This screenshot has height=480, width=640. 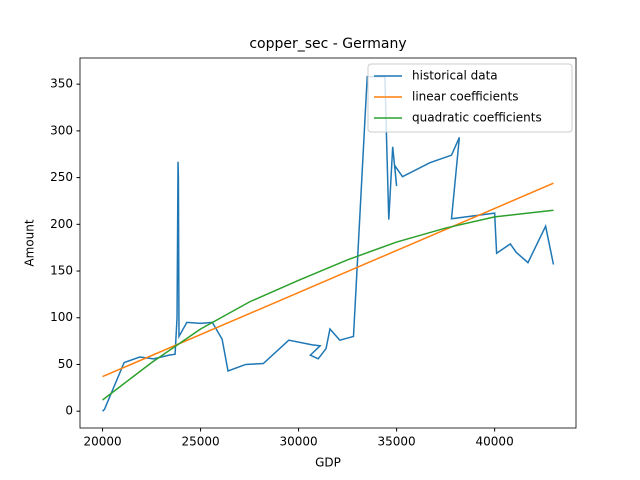 I want to click on y-tick-label: 0, so click(x=69, y=411).